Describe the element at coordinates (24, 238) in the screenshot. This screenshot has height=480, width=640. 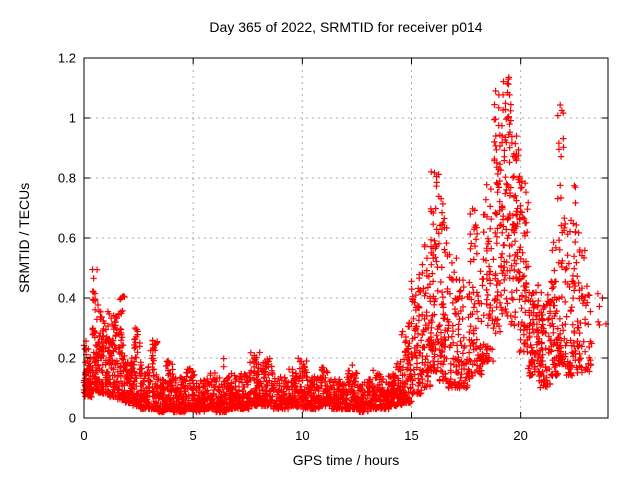
I see `y-axis-label: SRMTID / TECUs` at that location.